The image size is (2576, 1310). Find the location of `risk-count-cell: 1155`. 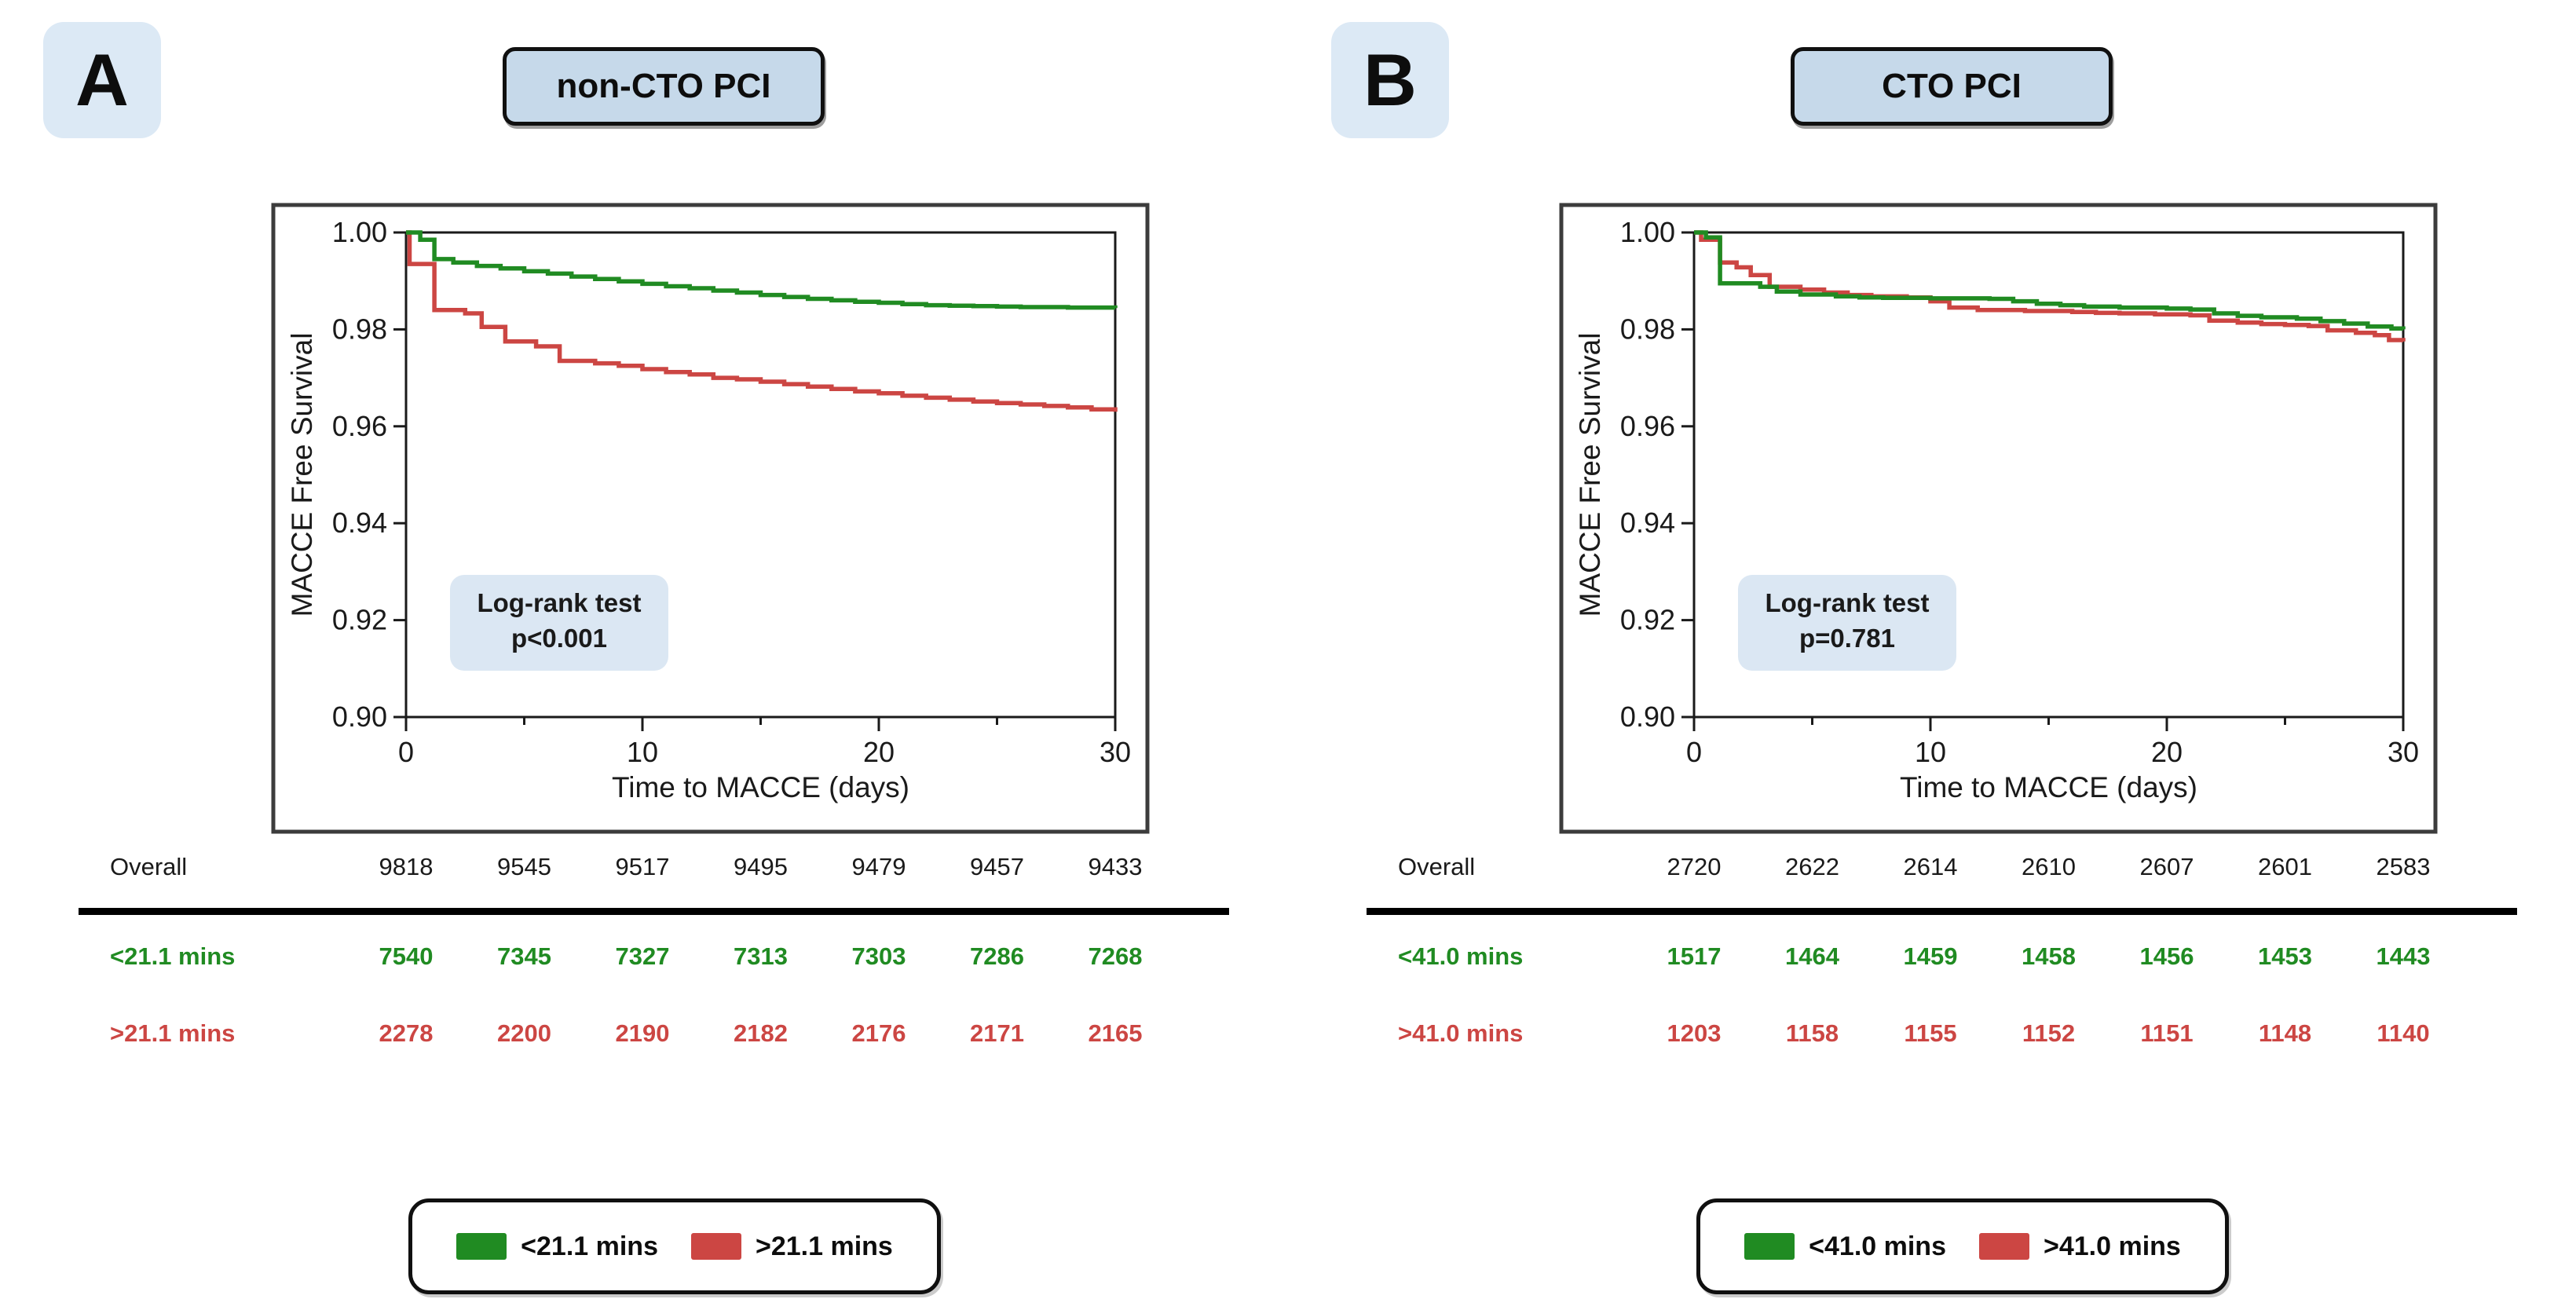

risk-count-cell: 1155 is located at coordinates (1930, 1033).